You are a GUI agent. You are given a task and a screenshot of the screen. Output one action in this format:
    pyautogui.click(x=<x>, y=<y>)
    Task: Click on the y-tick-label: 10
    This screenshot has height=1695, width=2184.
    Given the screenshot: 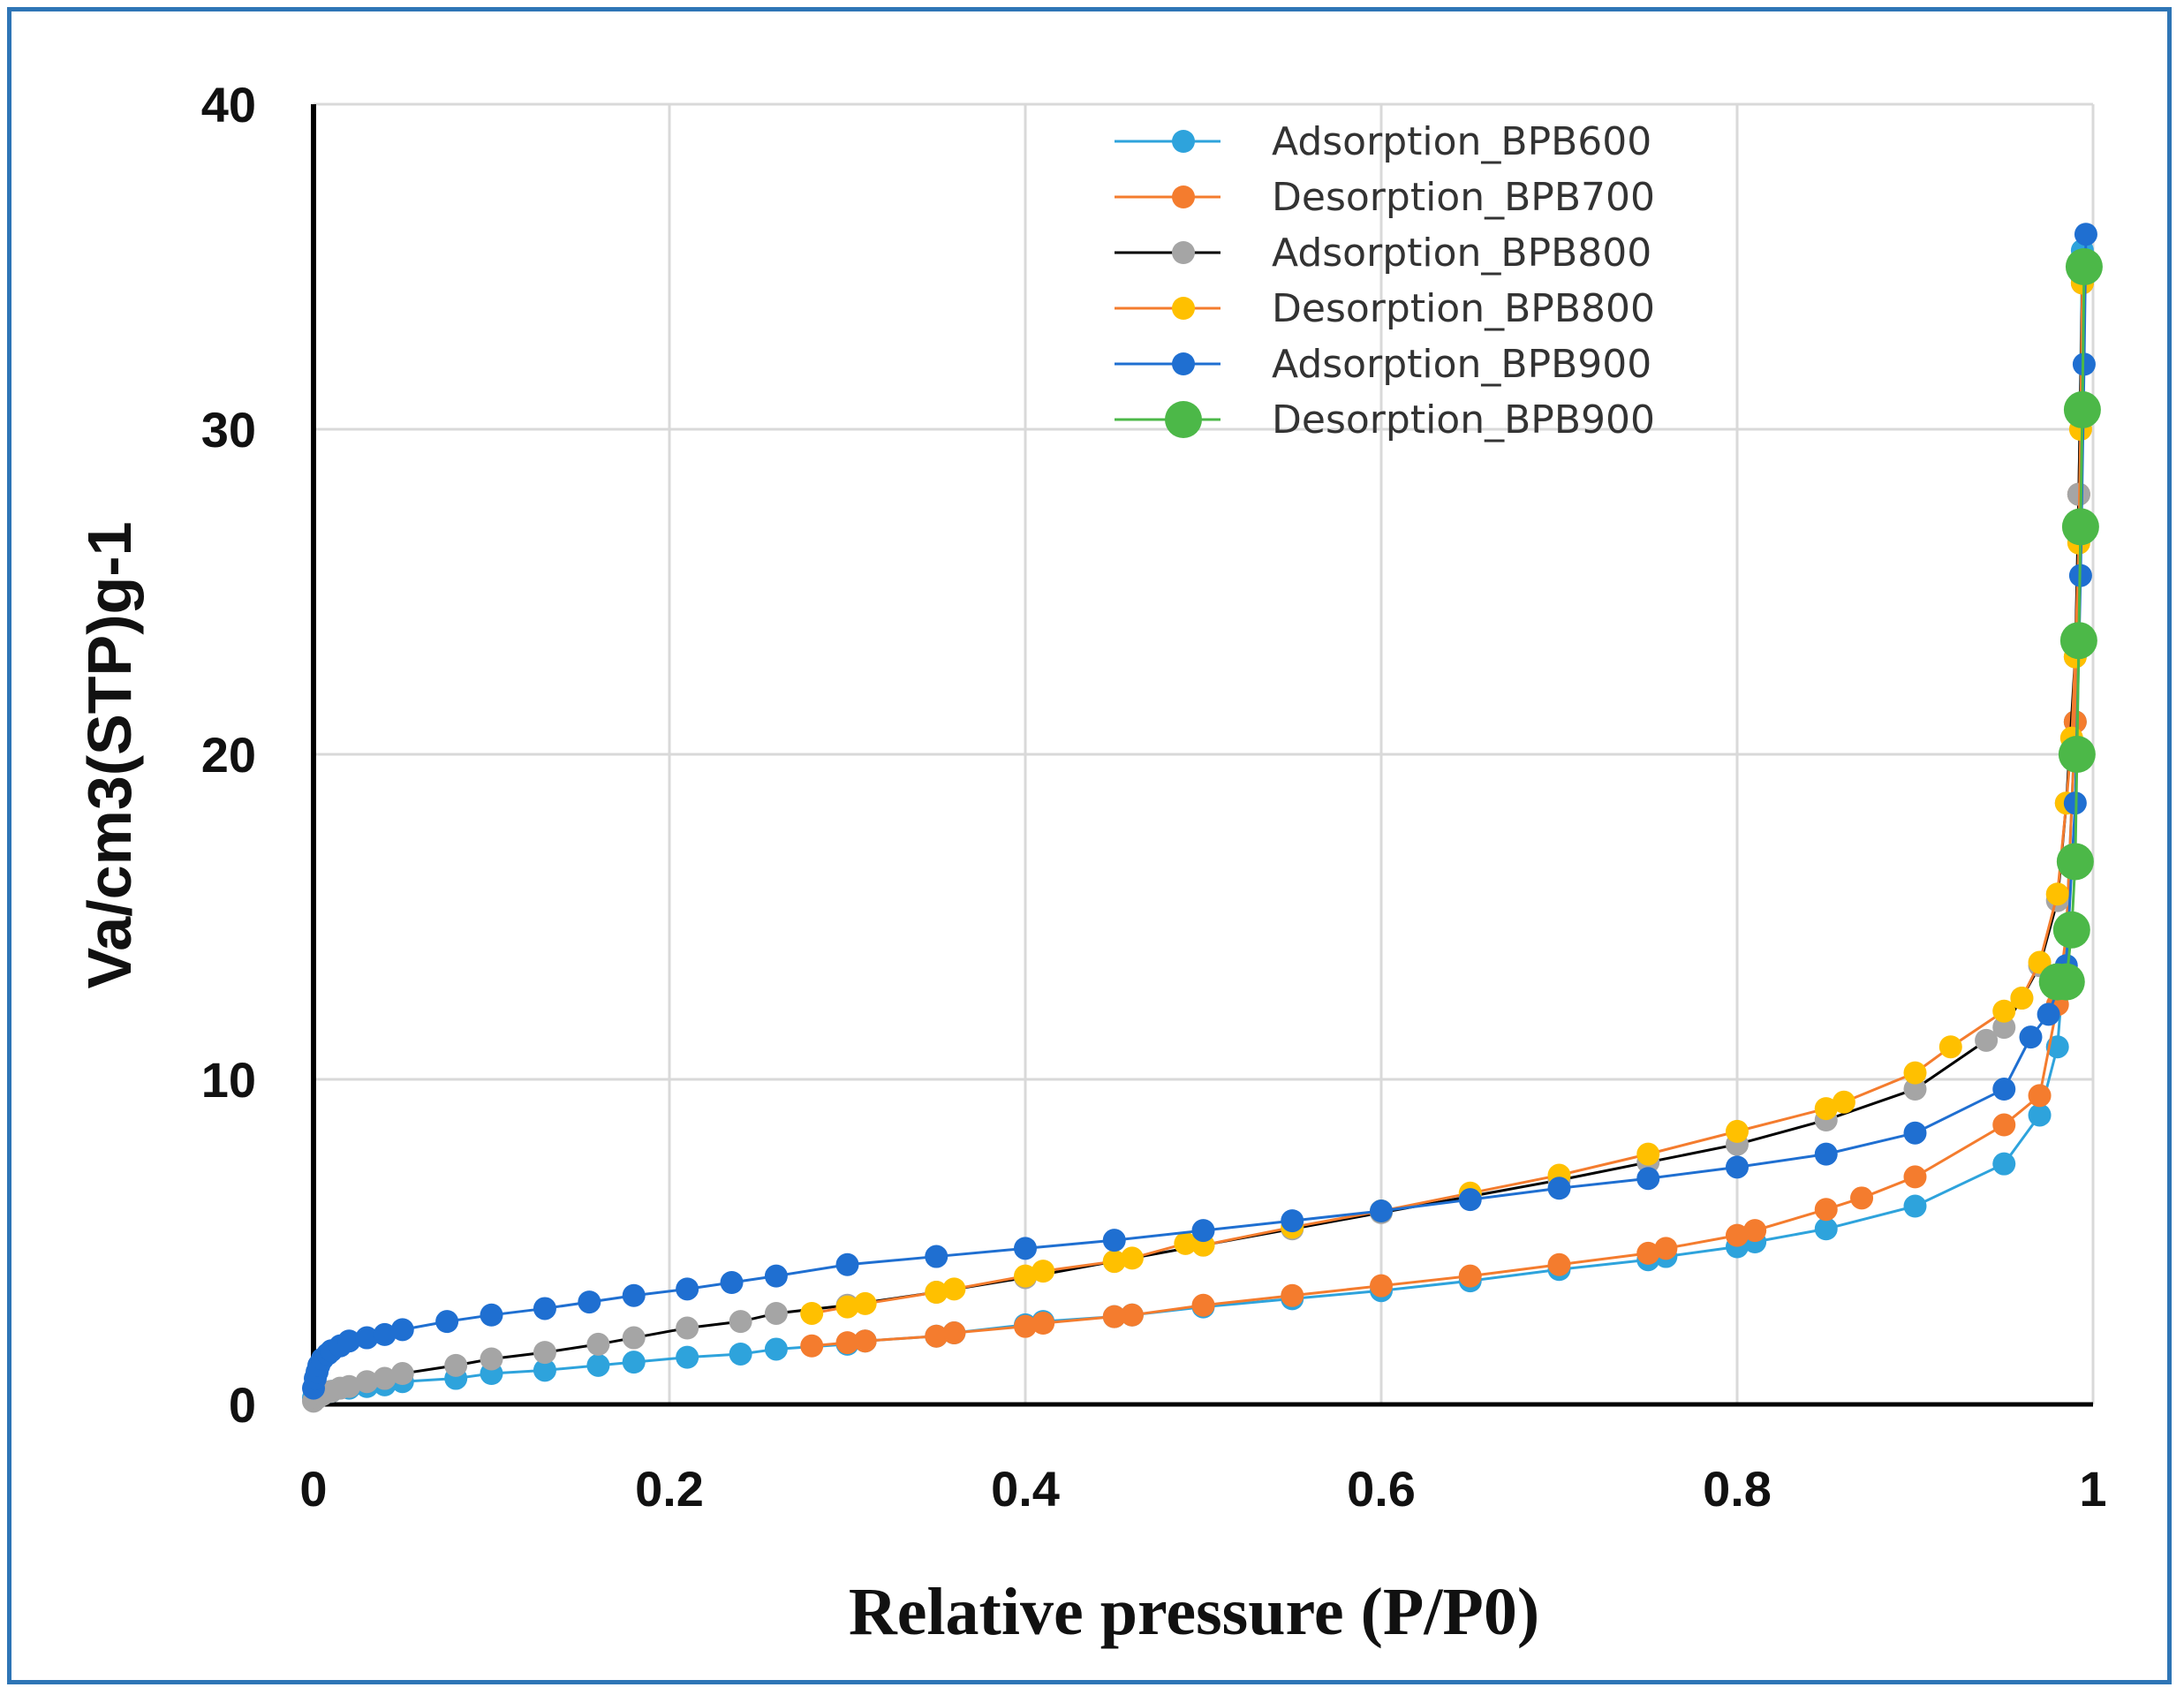 What is the action you would take?
    pyautogui.click(x=228, y=1080)
    